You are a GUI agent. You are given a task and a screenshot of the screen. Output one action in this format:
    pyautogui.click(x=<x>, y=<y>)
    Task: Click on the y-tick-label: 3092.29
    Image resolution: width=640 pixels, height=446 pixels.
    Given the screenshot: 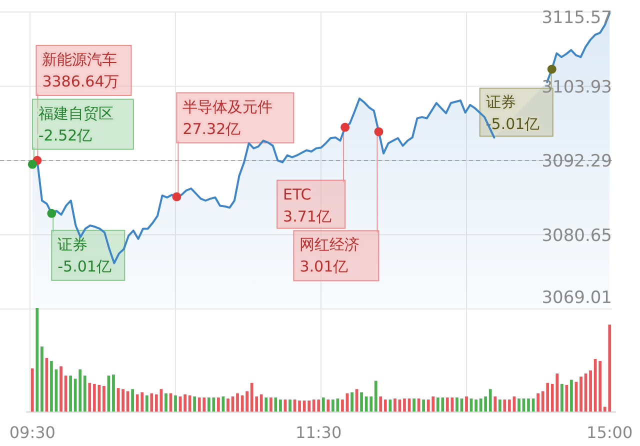 What is the action you would take?
    pyautogui.click(x=577, y=162)
    